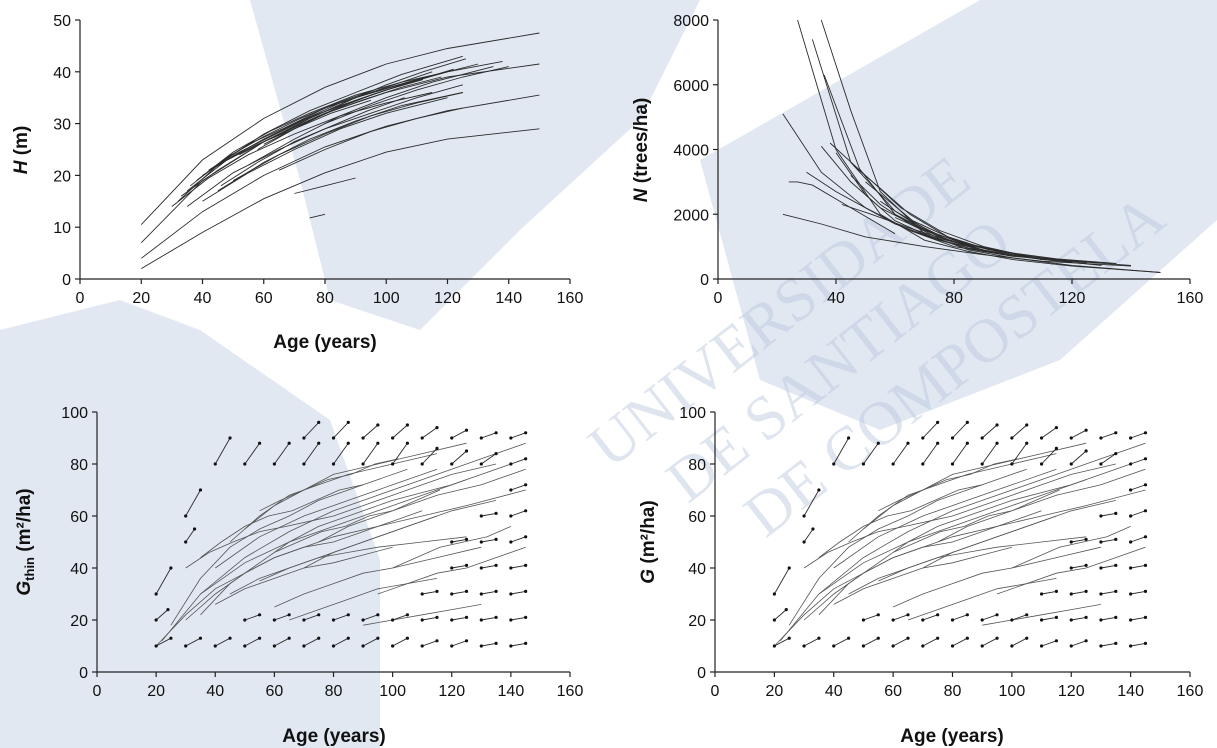 This screenshot has width=1217, height=748. I want to click on height-x-tick-label: 140, so click(508, 298).